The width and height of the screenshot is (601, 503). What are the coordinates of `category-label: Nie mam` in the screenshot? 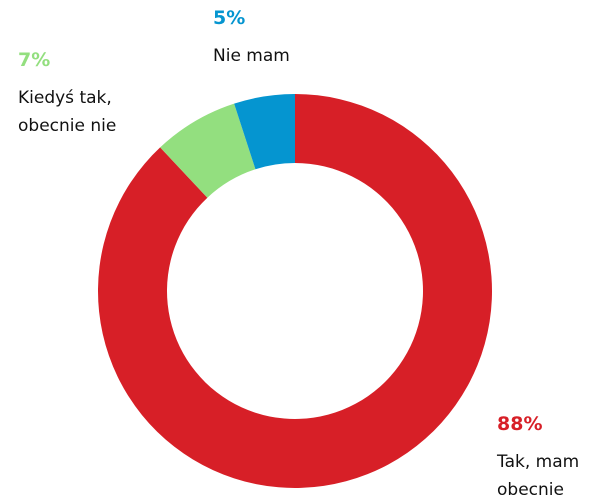 It's located at (251, 56).